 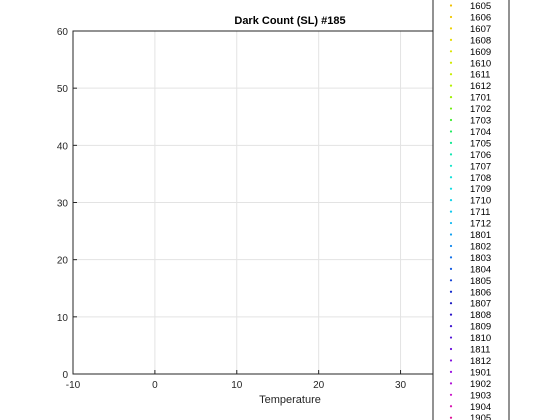 I want to click on legend-label: 1810, so click(x=480, y=338).